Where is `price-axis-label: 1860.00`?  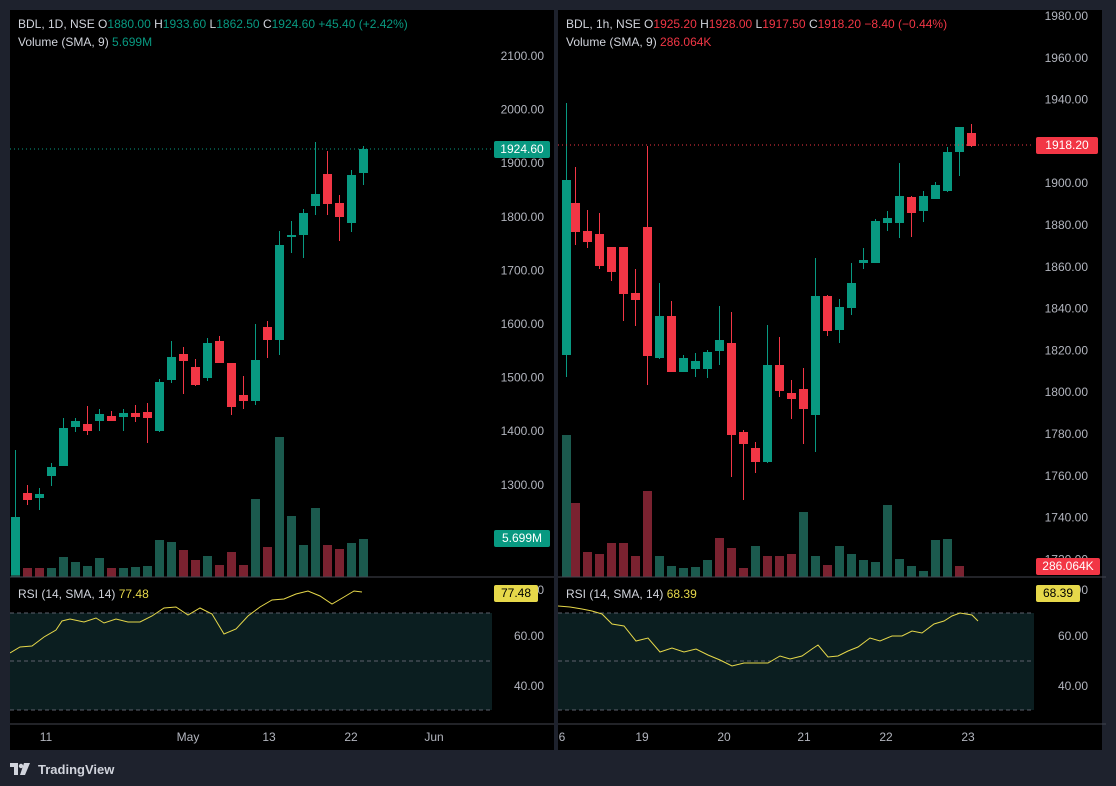
price-axis-label: 1860.00 is located at coordinates (1067, 267).